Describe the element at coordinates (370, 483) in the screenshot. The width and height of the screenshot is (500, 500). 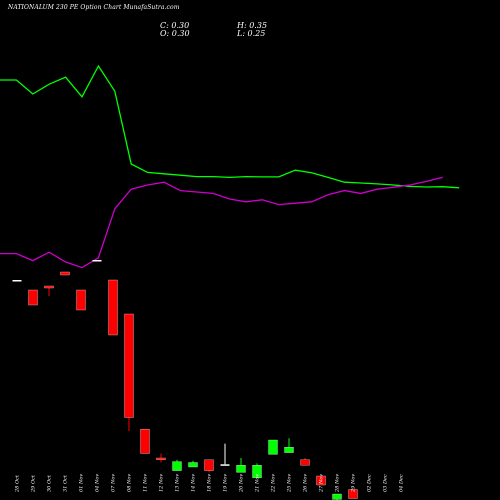
I see `x-tick-label: 02 Dec` at that location.